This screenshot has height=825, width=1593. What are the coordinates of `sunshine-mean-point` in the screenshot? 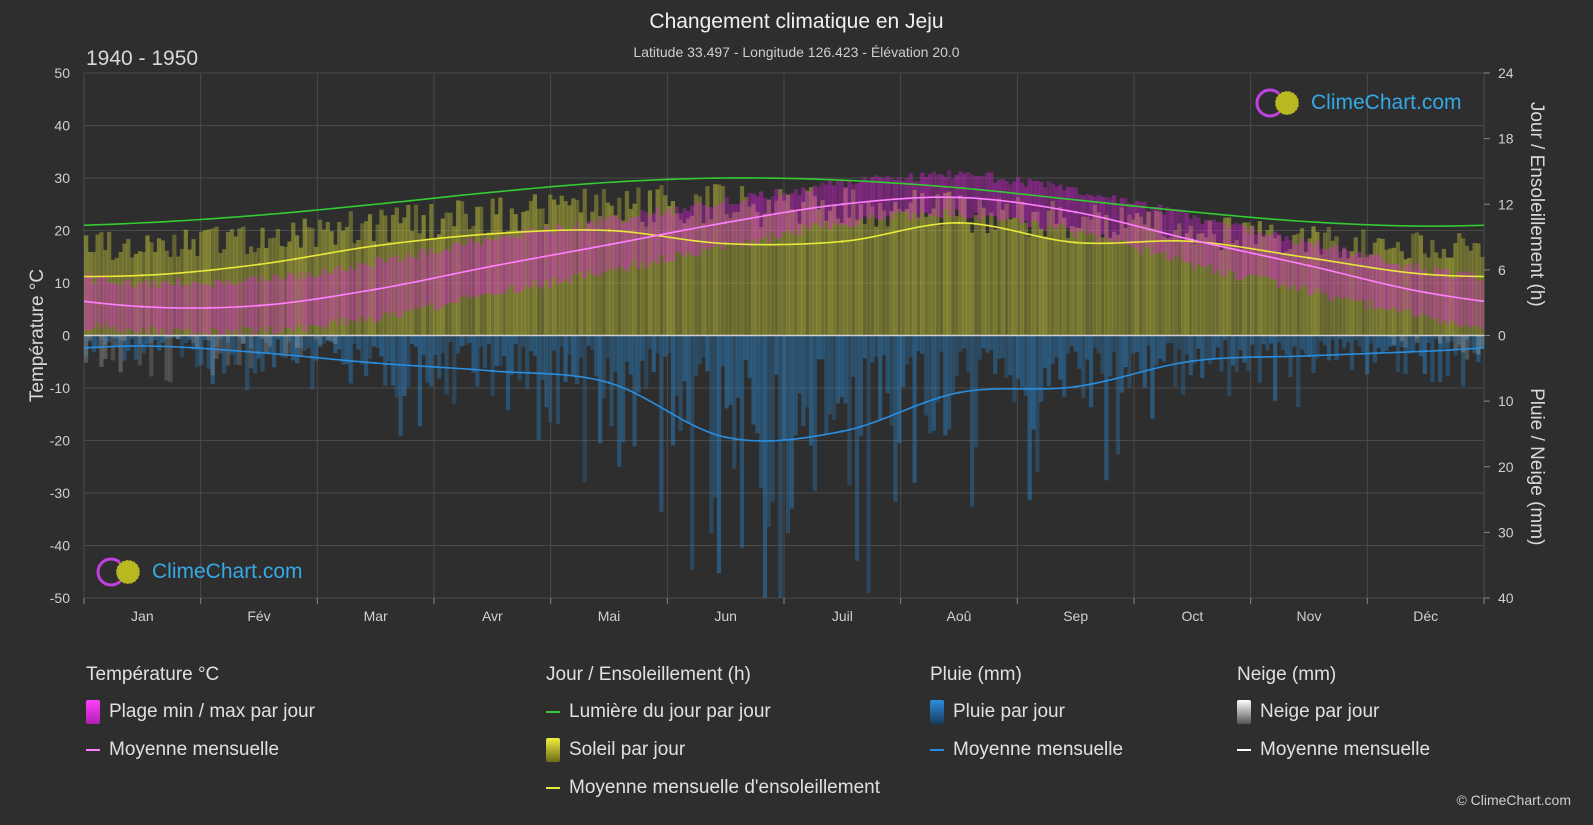 It's located at (492, 233).